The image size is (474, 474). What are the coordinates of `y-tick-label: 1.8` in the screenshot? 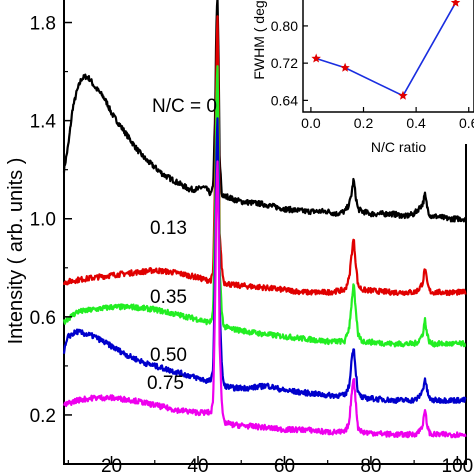 It's located at (43, 24).